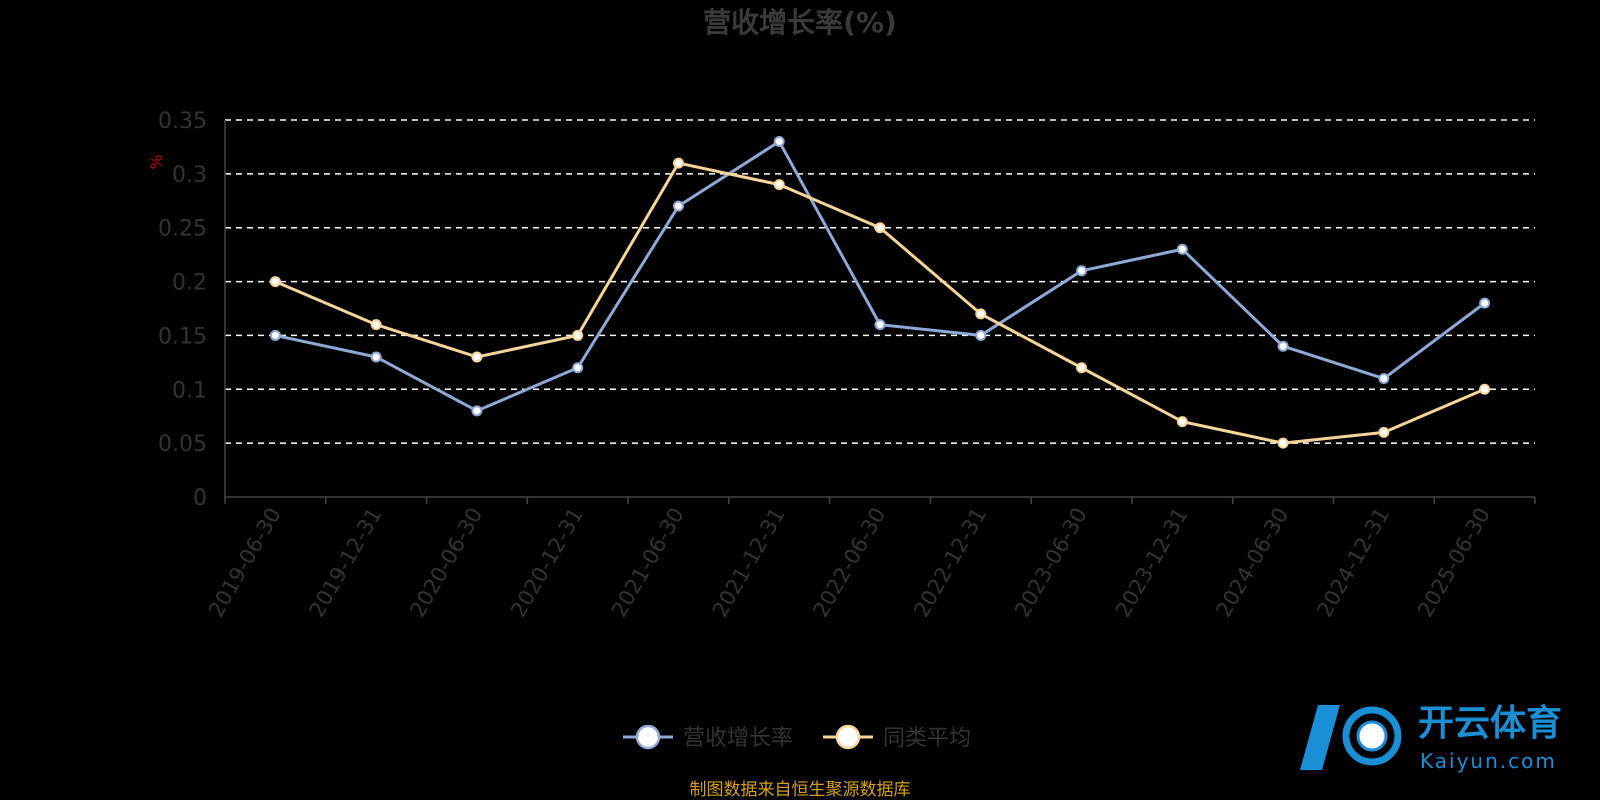 This screenshot has height=800, width=1600. Describe the element at coordinates (927, 738) in the screenshot. I see `legend-label: 同类平均` at that location.